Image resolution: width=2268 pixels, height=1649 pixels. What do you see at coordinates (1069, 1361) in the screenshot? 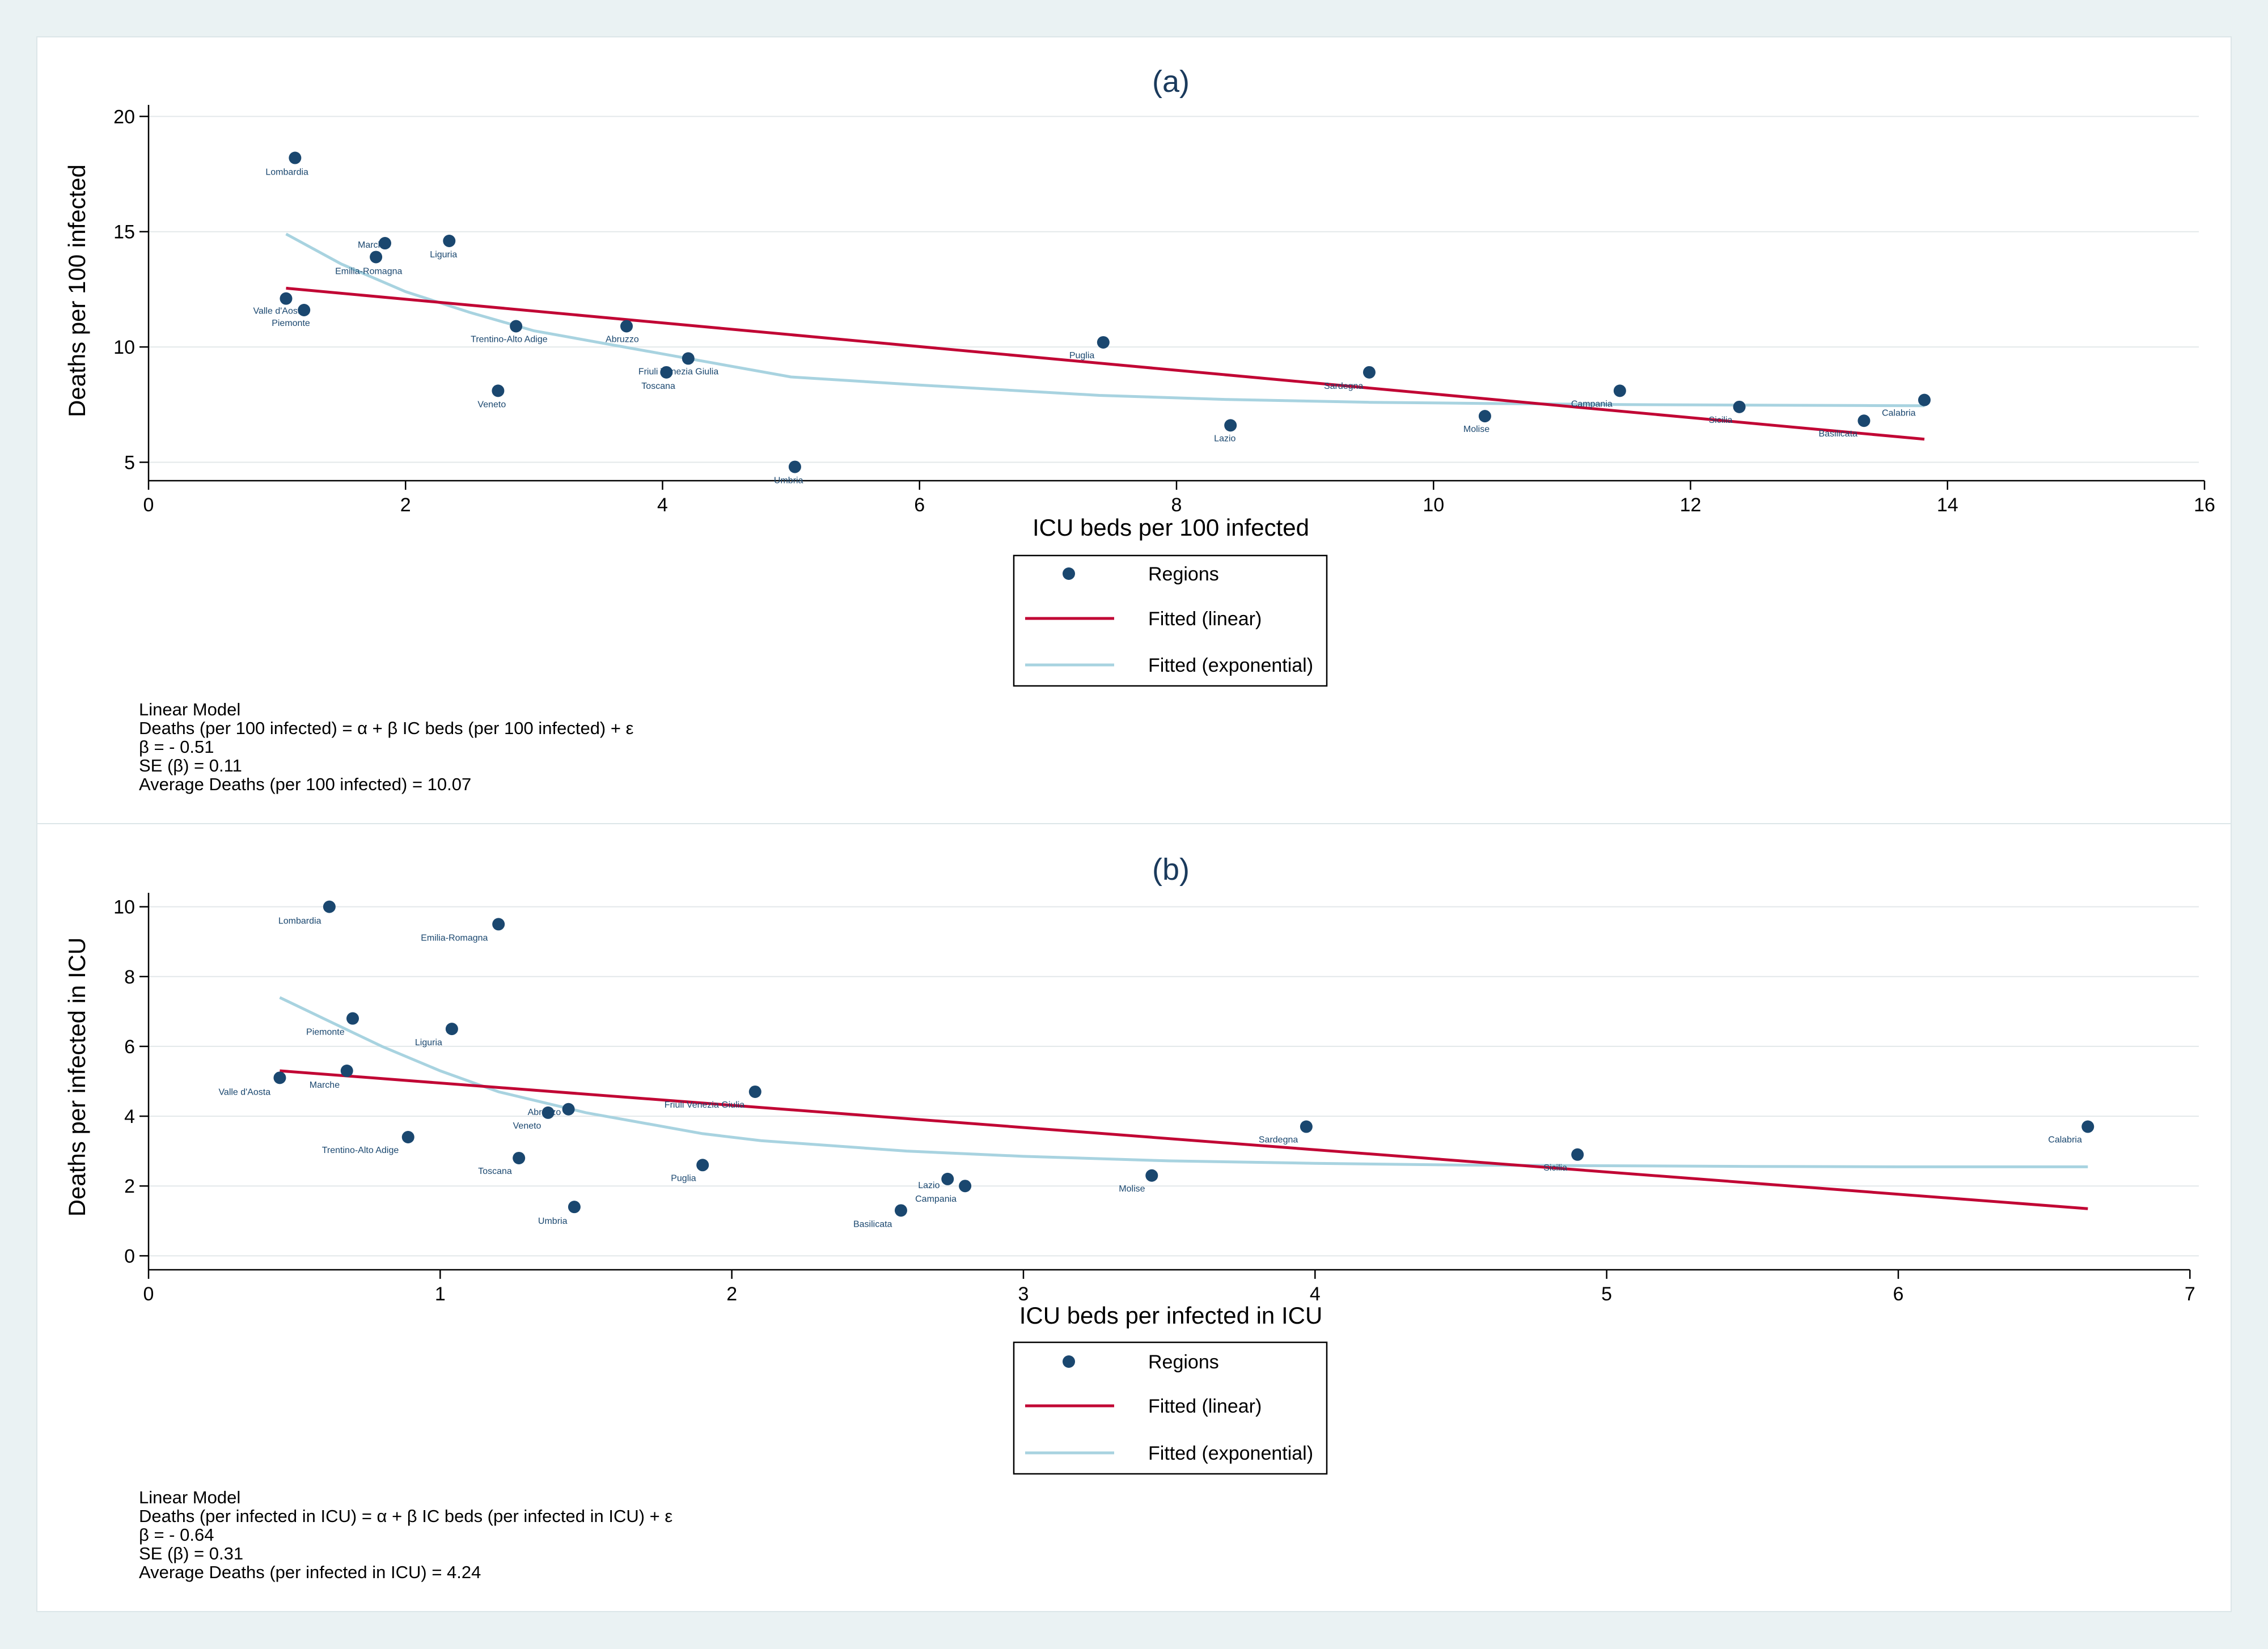
I see `panel-b-legend-regions-marker` at bounding box center [1069, 1361].